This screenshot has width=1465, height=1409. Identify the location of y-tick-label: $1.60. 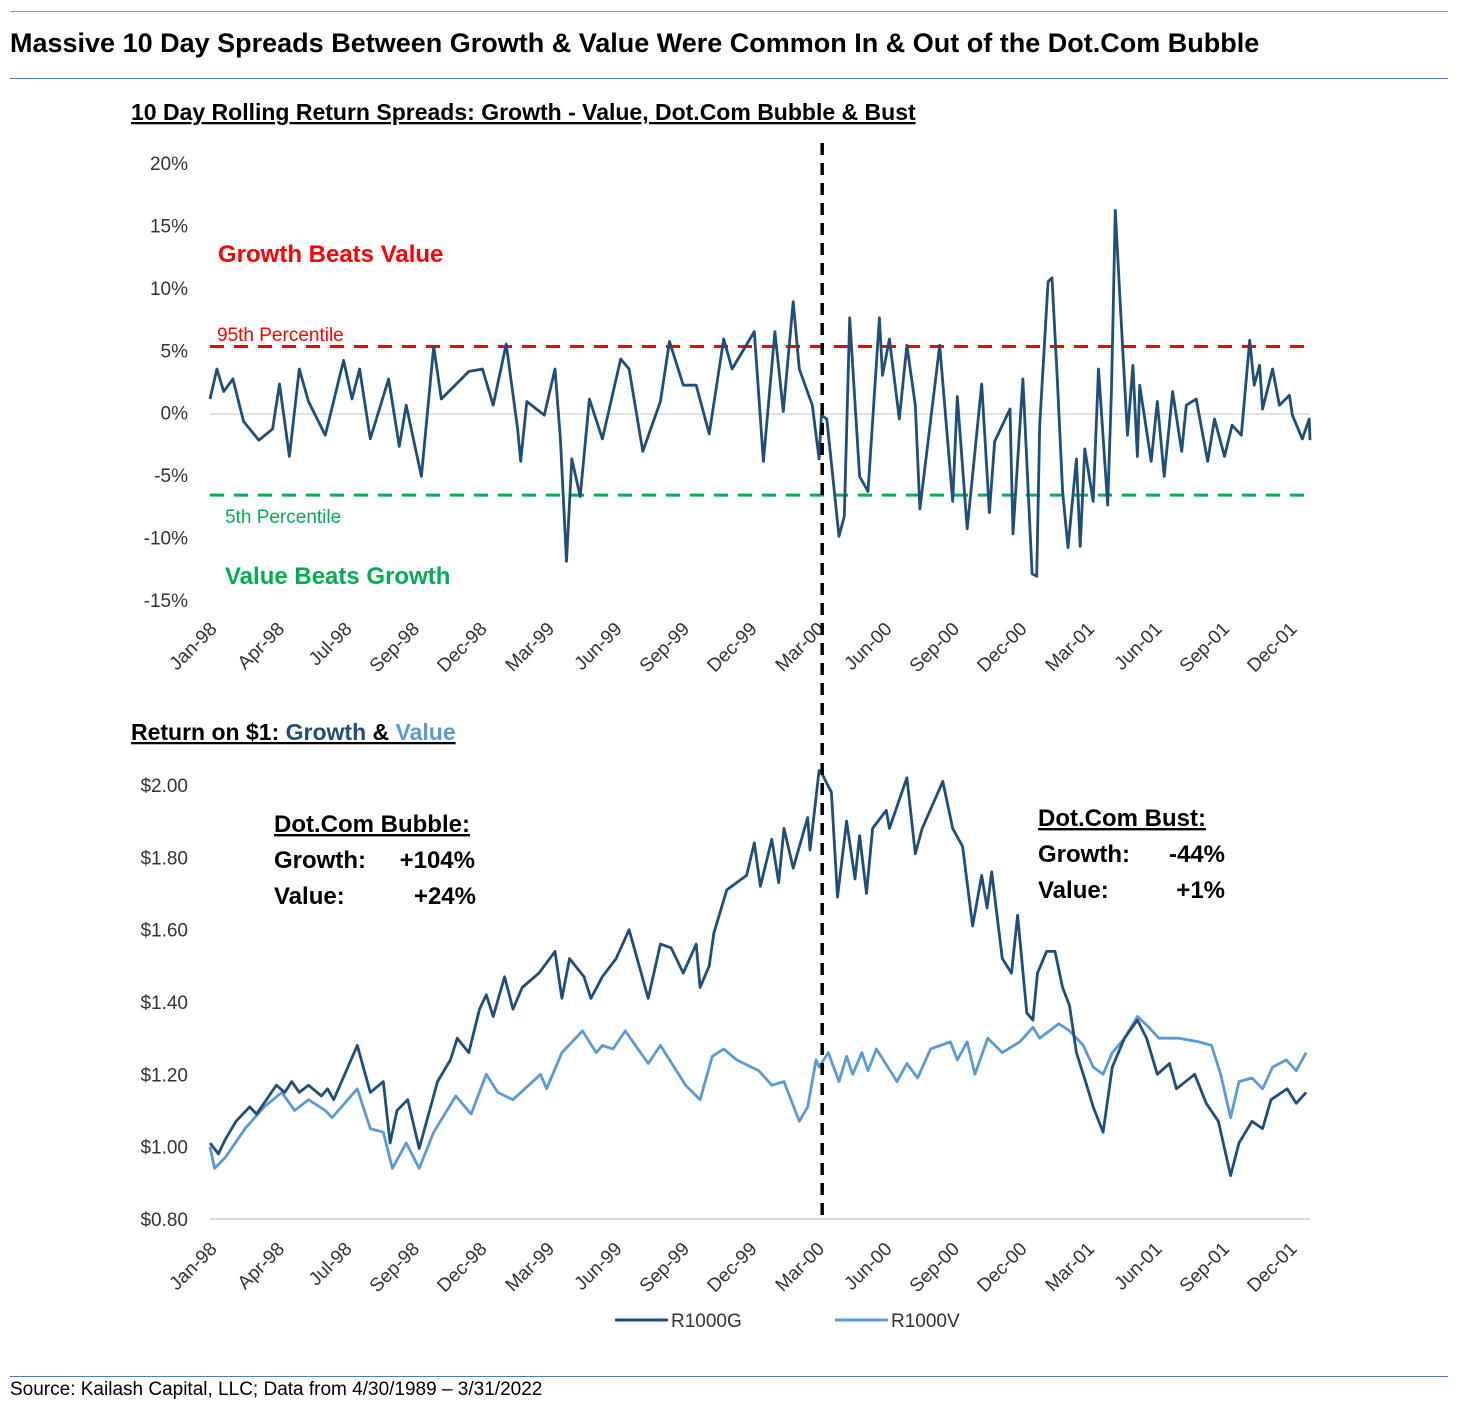
(164, 931).